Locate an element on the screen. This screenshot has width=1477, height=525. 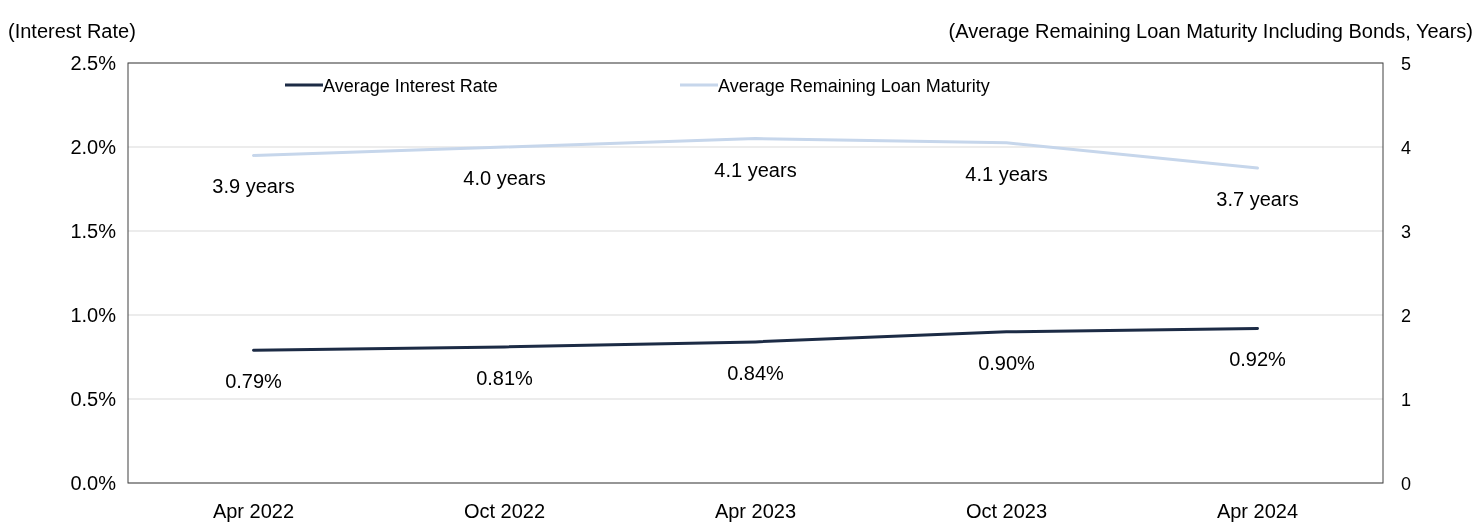
data-label: 4.0 years is located at coordinates (504, 178).